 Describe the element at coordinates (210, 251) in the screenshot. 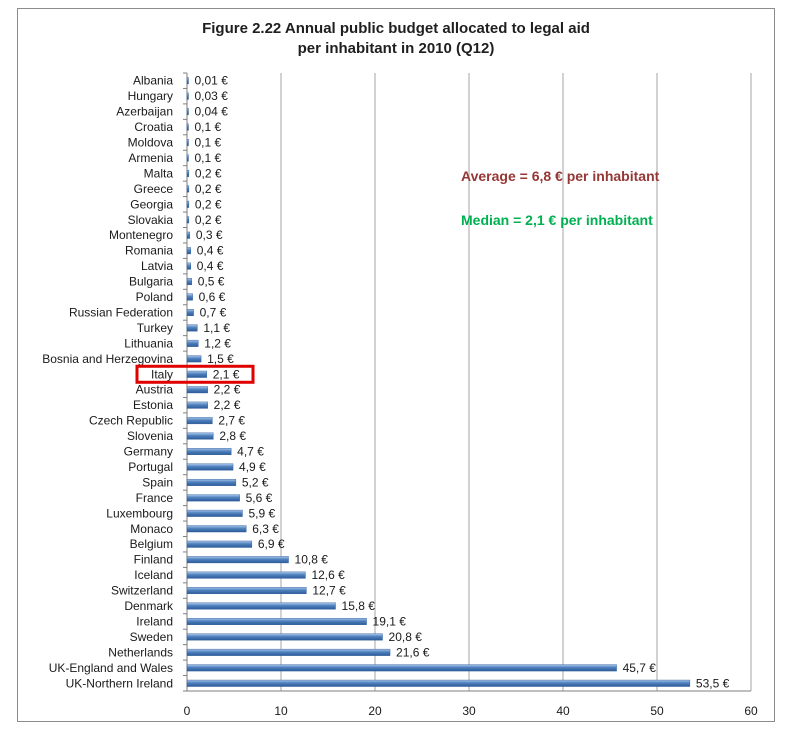

I see `value-label: 0,4 €` at that location.